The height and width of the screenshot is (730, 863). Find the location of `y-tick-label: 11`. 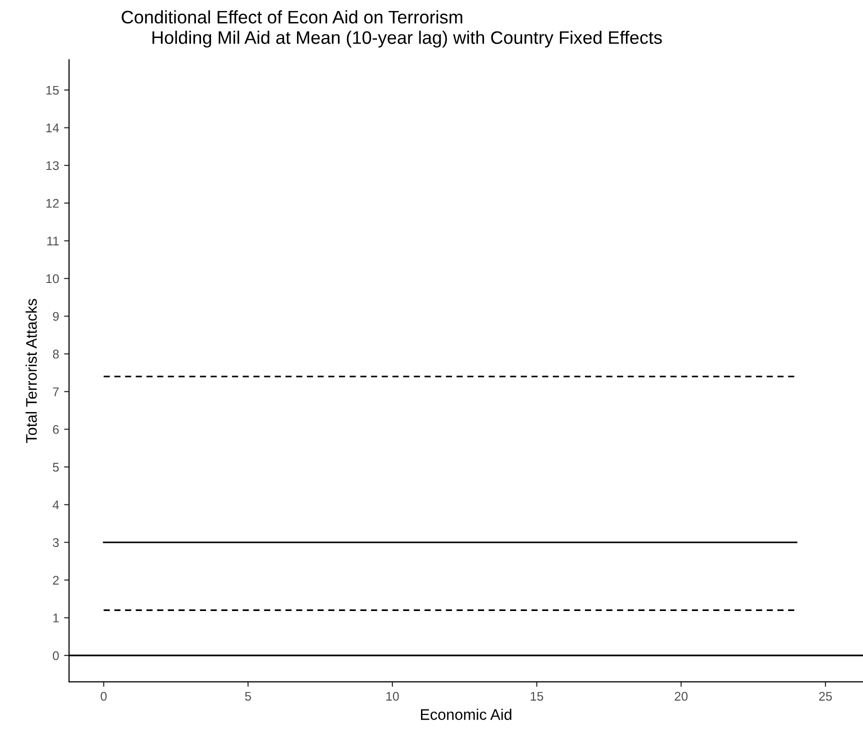

y-tick-label: 11 is located at coordinates (53, 241).